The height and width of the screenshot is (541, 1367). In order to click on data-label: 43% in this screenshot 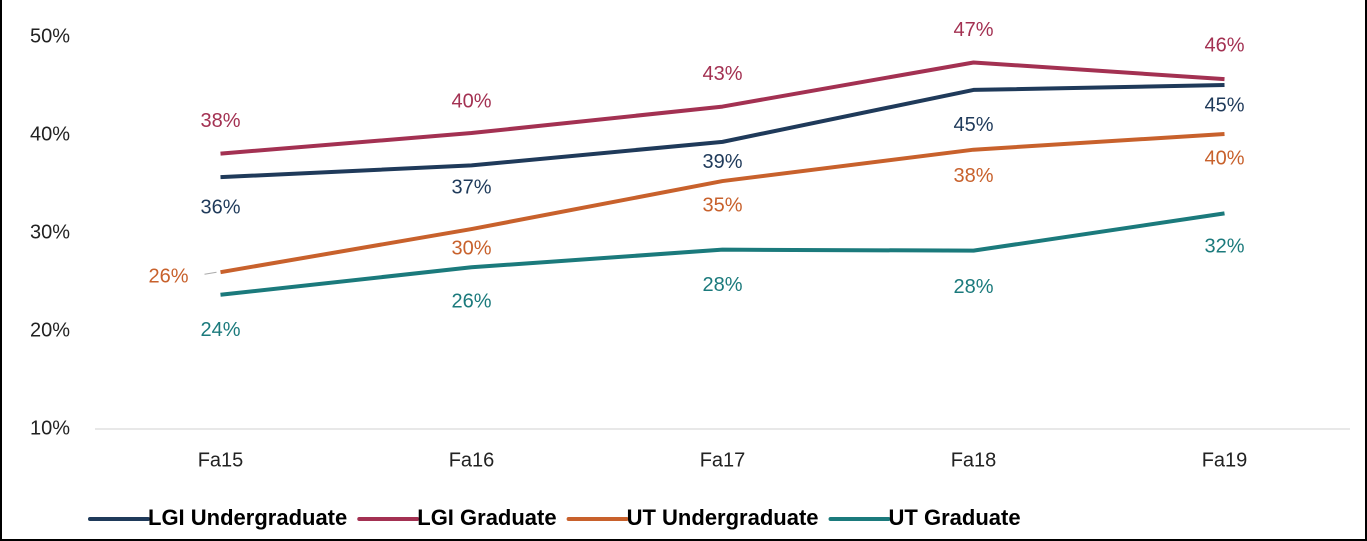, I will do `click(722, 74)`.